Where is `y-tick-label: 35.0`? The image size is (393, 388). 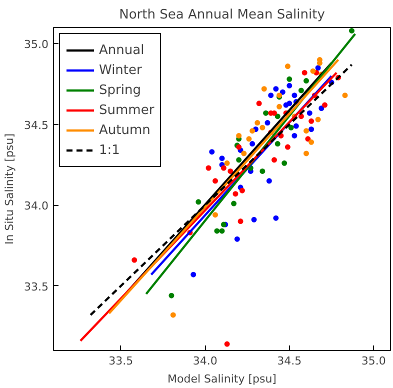 y-tick-label: 35.0 is located at coordinates (36, 45).